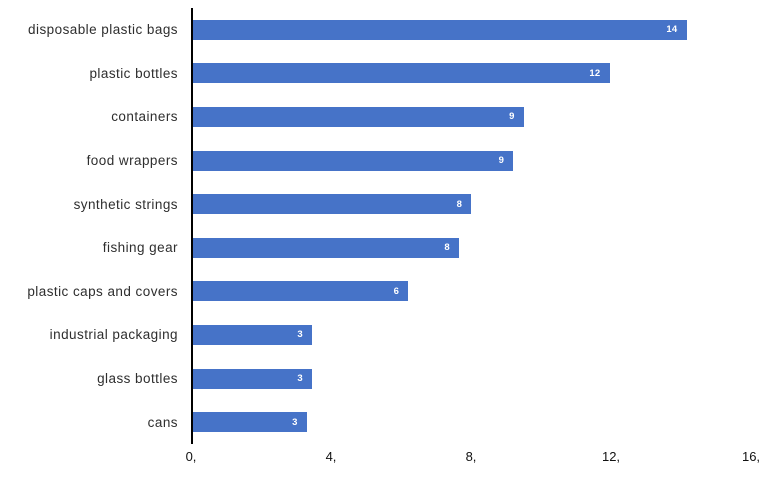 Image resolution: width=771 pixels, height=478 pixels. Describe the element at coordinates (113, 335) in the screenshot. I see `category-label: industrial packaging` at that location.